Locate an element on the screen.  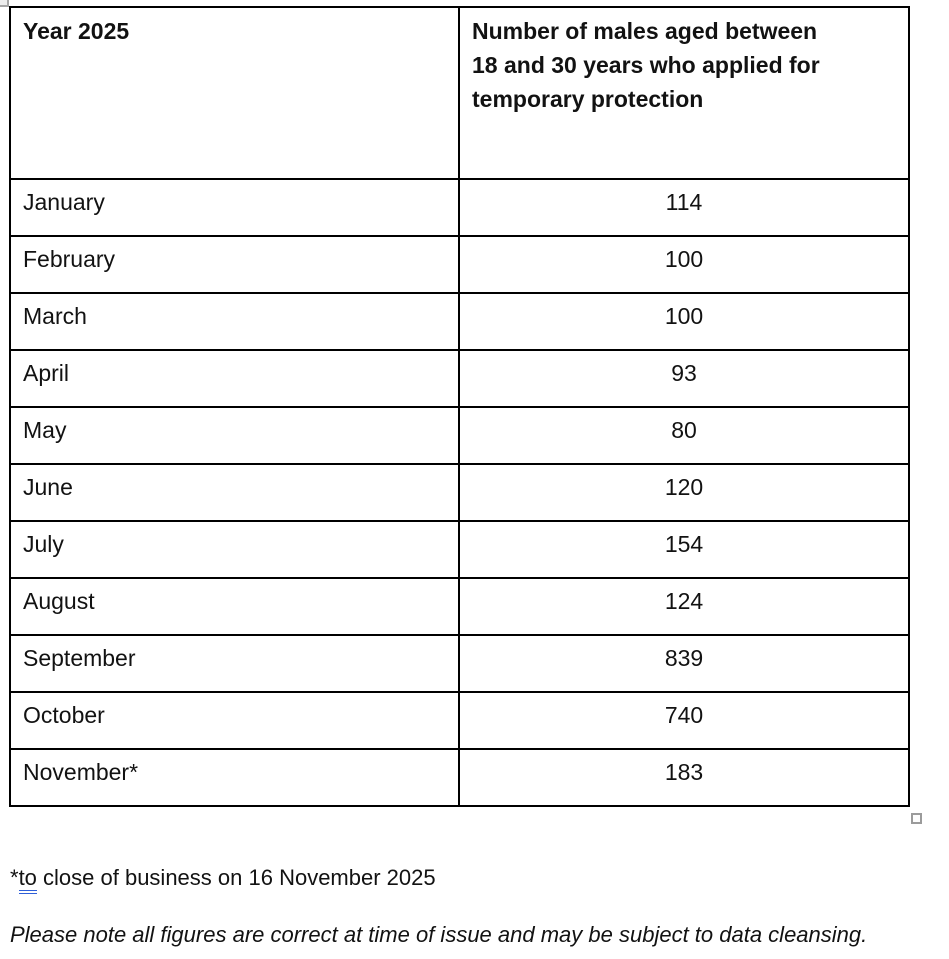
table-row: June 120 is located at coordinates (459, 492).